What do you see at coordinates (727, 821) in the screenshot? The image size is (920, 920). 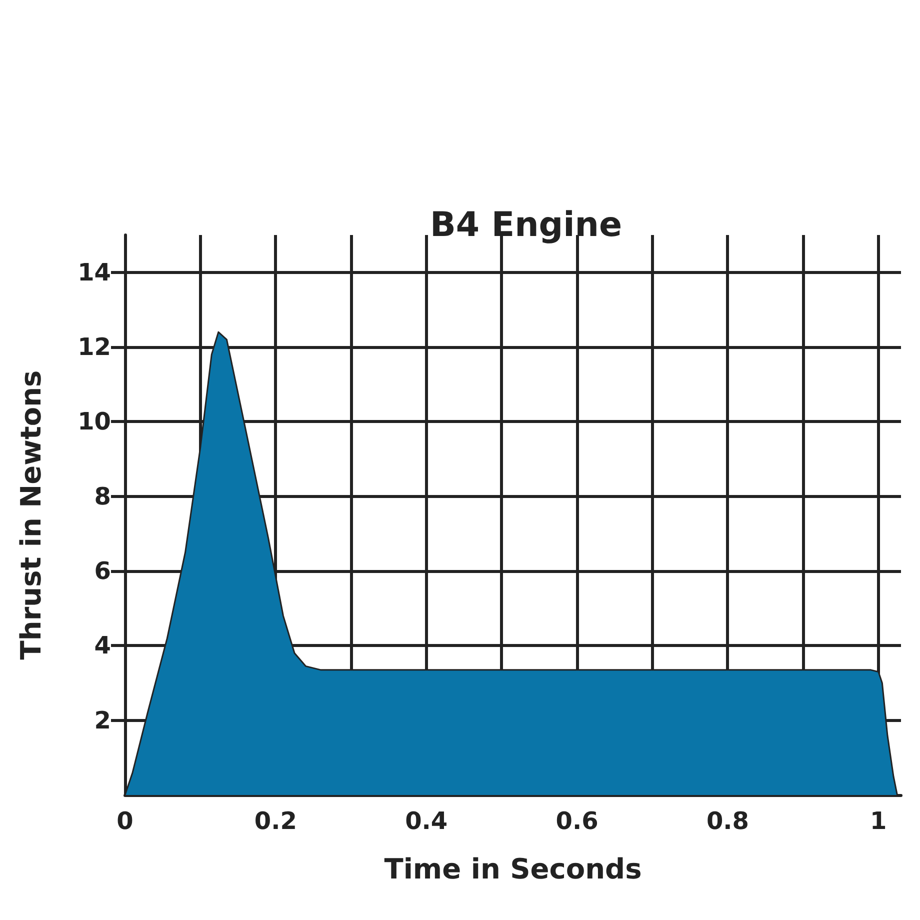 I see `x-tick-label: 0.8` at bounding box center [727, 821].